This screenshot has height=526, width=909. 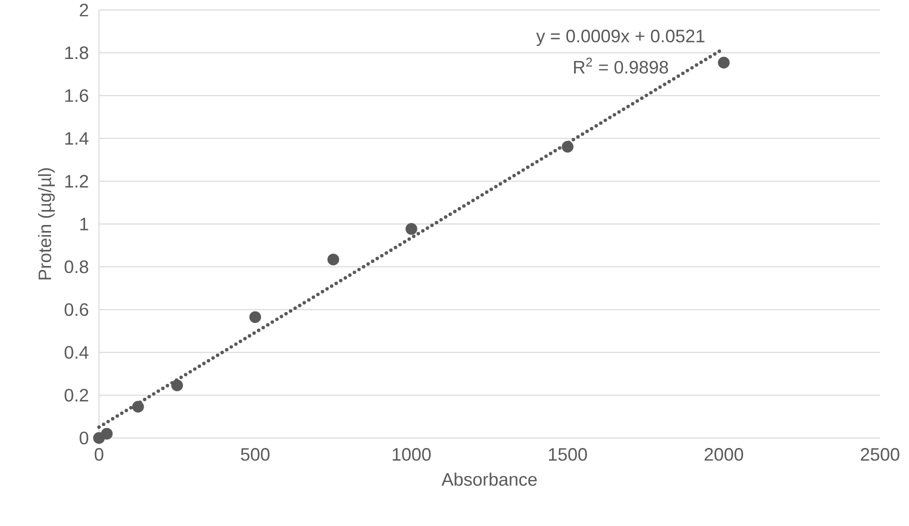 What do you see at coordinates (489, 479) in the screenshot?
I see `x-axis-title: Absorbance` at bounding box center [489, 479].